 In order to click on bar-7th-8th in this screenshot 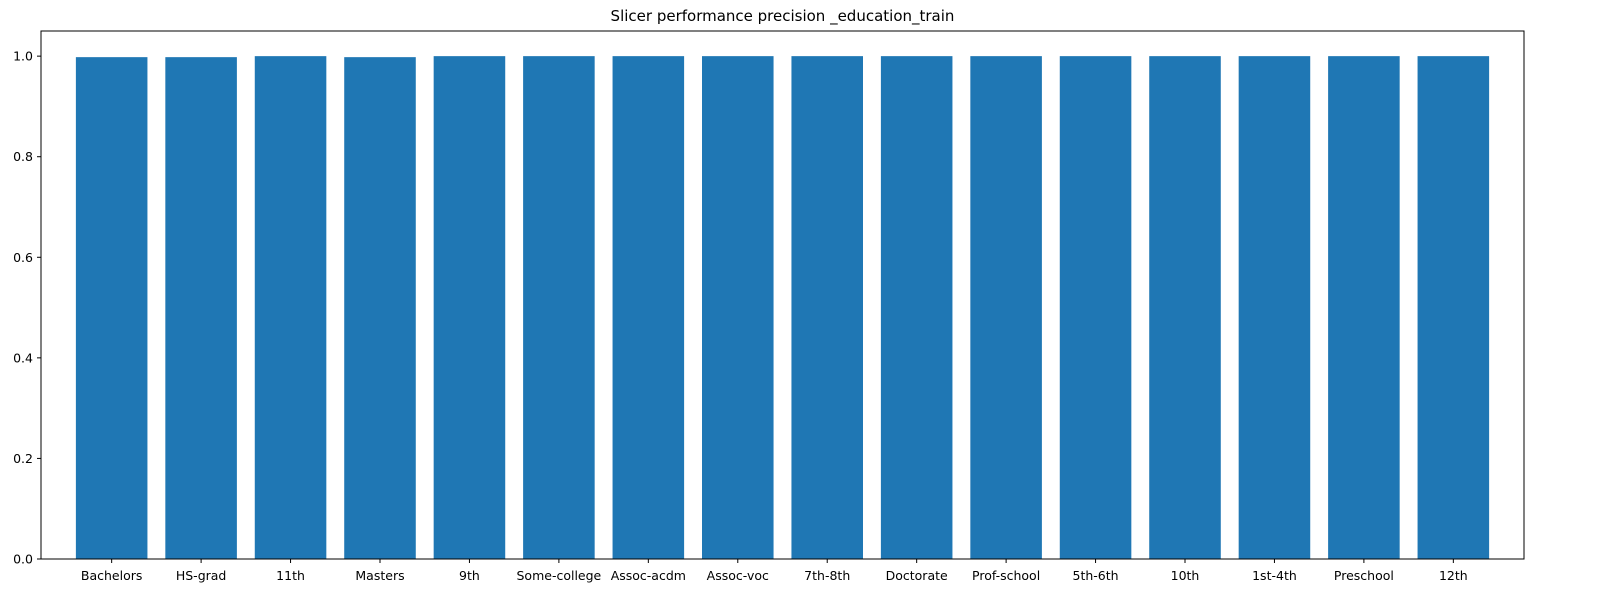, I will do `click(827, 308)`.